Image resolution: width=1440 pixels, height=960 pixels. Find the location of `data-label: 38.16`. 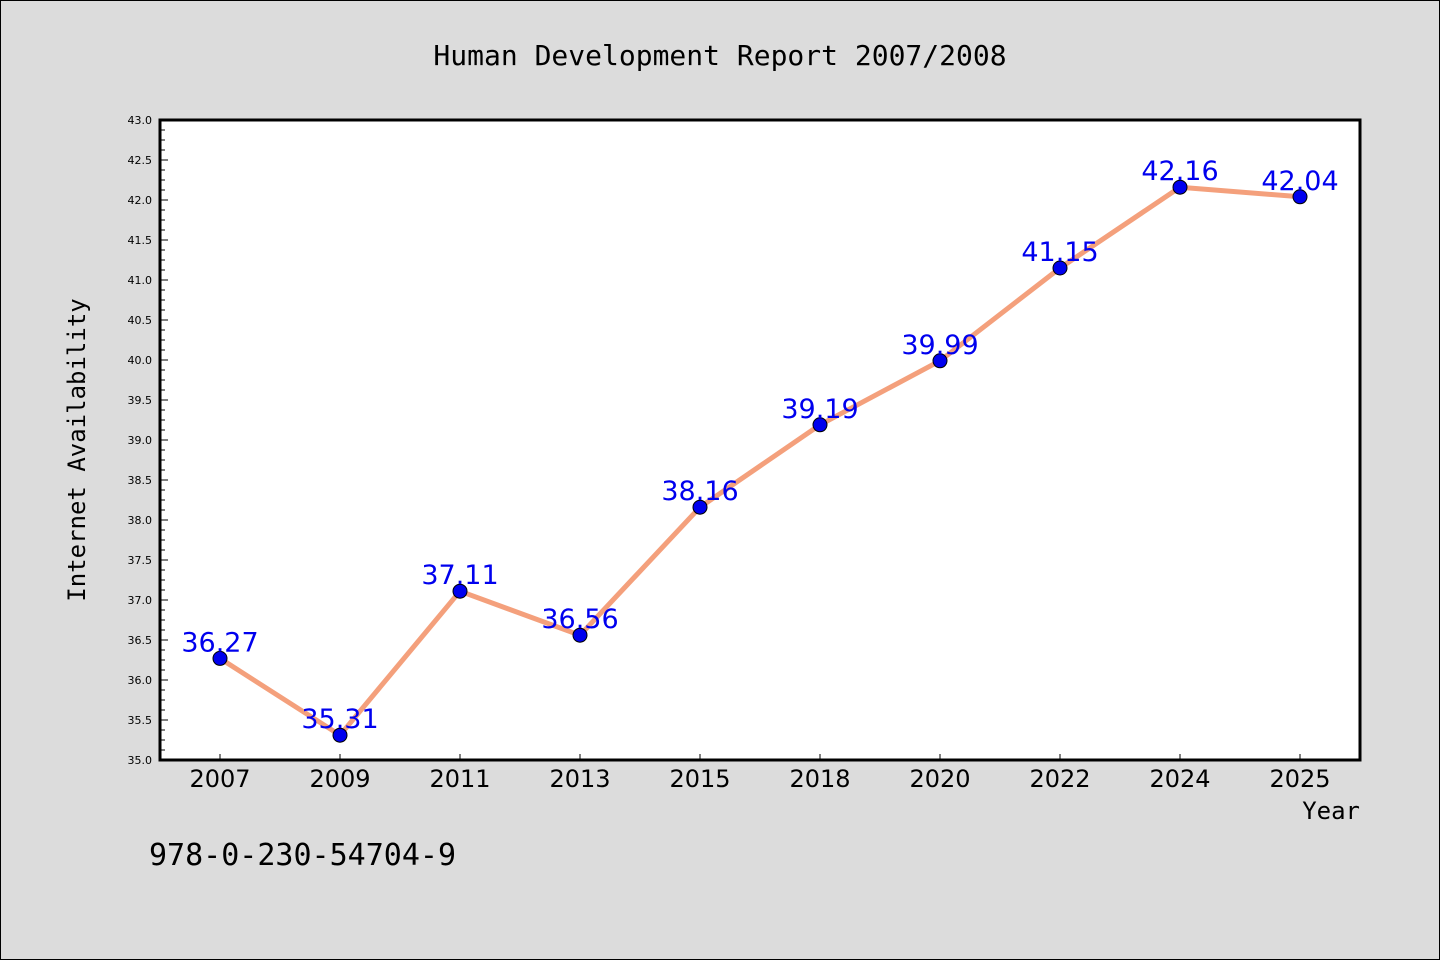

data-label: 38.16 is located at coordinates (699, 491).